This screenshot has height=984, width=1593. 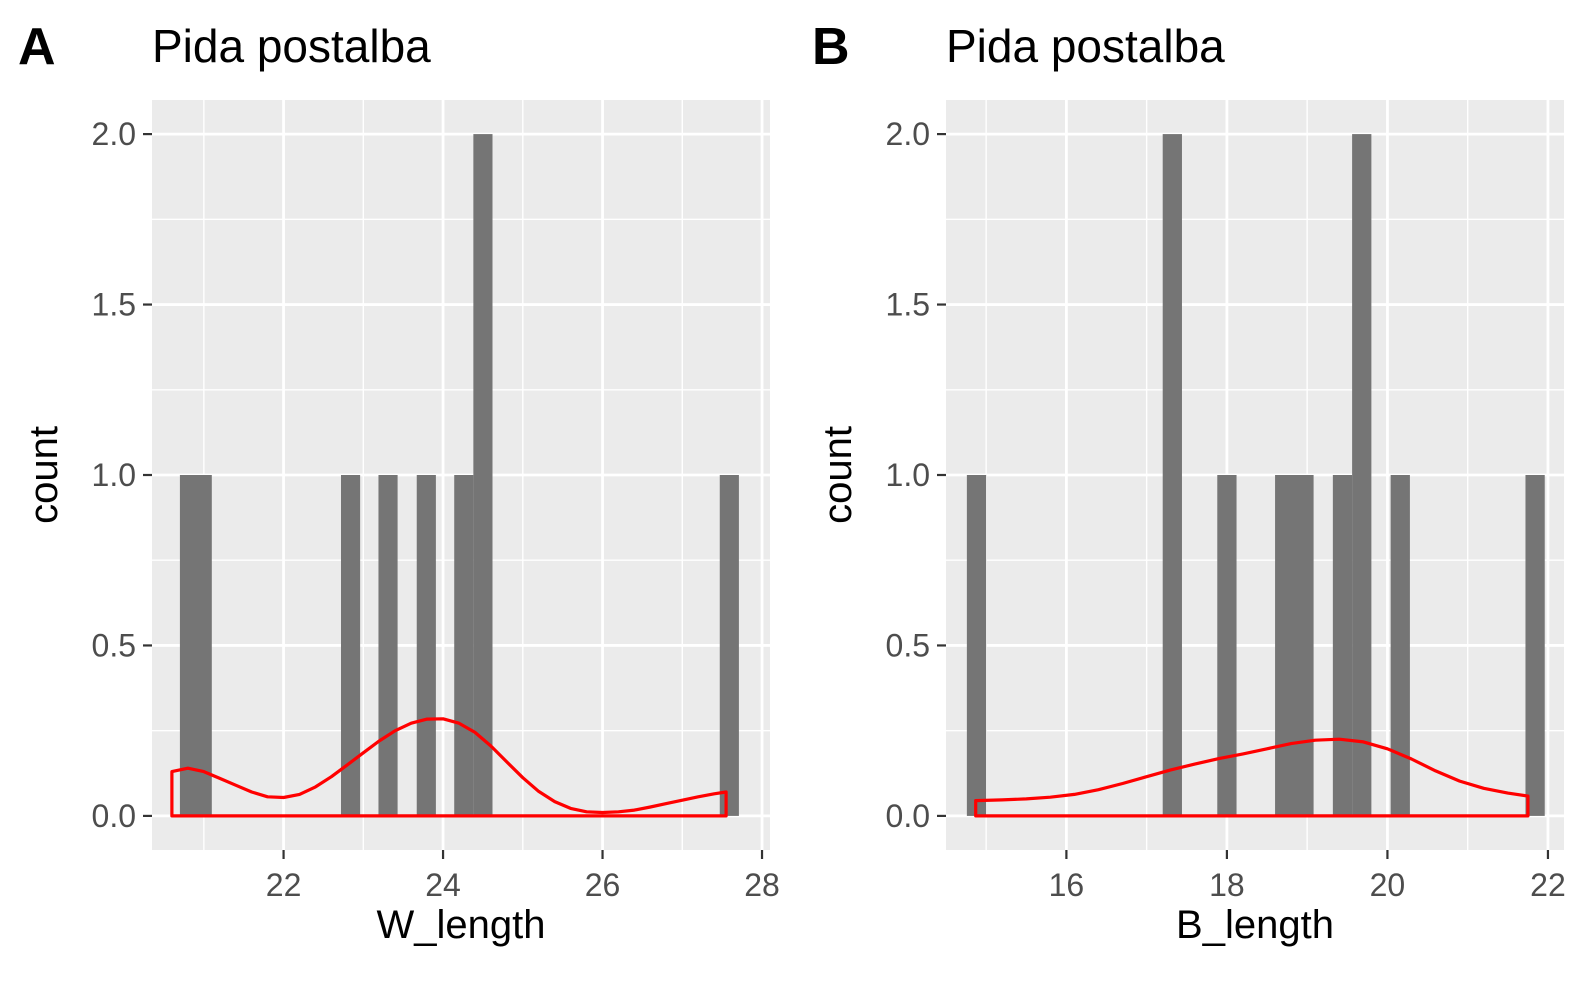 What do you see at coordinates (1548, 885) in the screenshot?
I see `panel-b-x-tick-label: 22` at bounding box center [1548, 885].